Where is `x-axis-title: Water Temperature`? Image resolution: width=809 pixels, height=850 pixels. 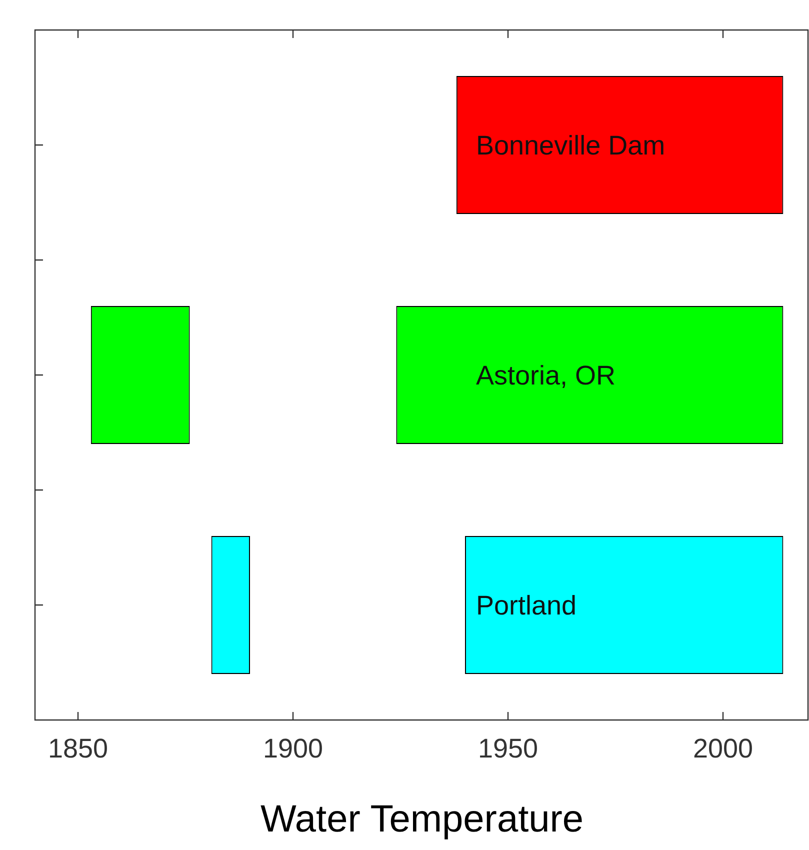
x-axis-title: Water Temperature is located at coordinates (422, 819).